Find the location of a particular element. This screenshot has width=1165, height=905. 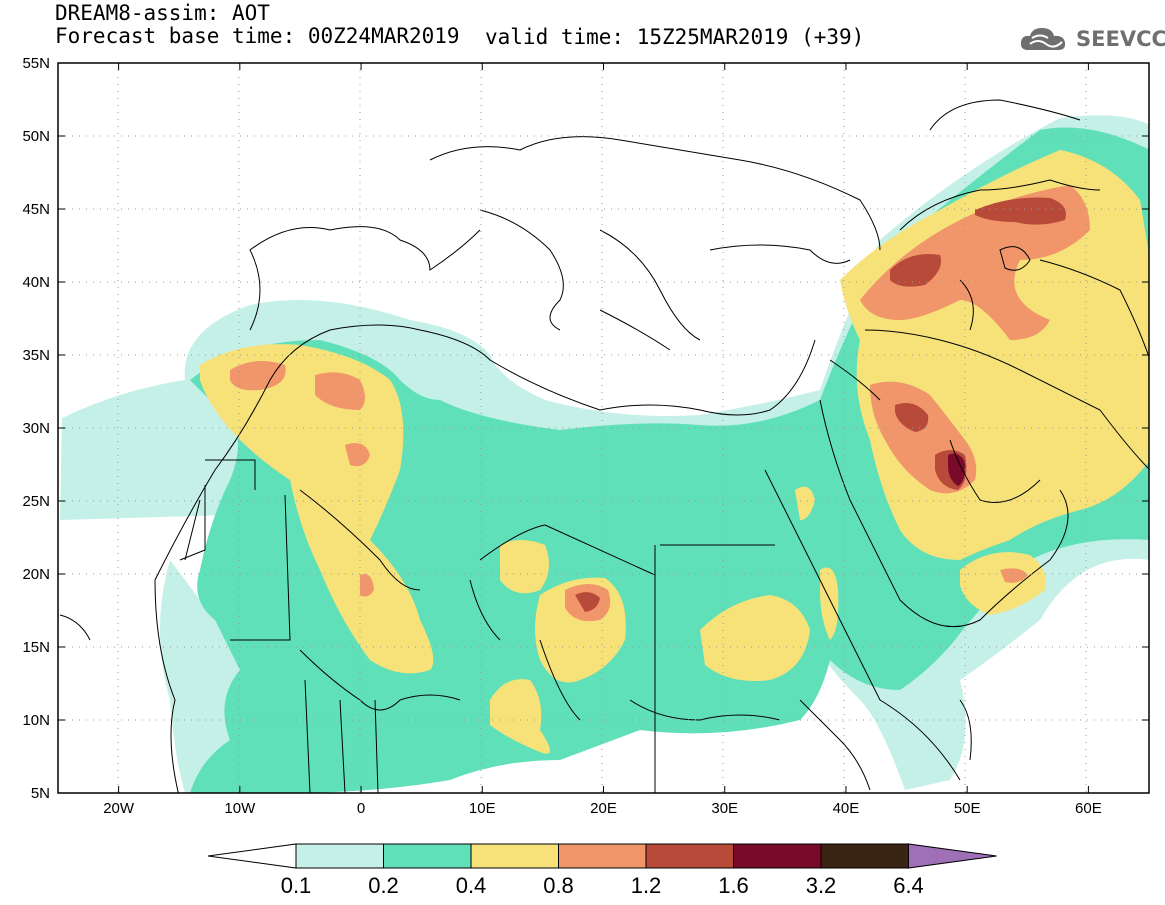

lon-tick-label: 50E is located at coordinates (967, 808).